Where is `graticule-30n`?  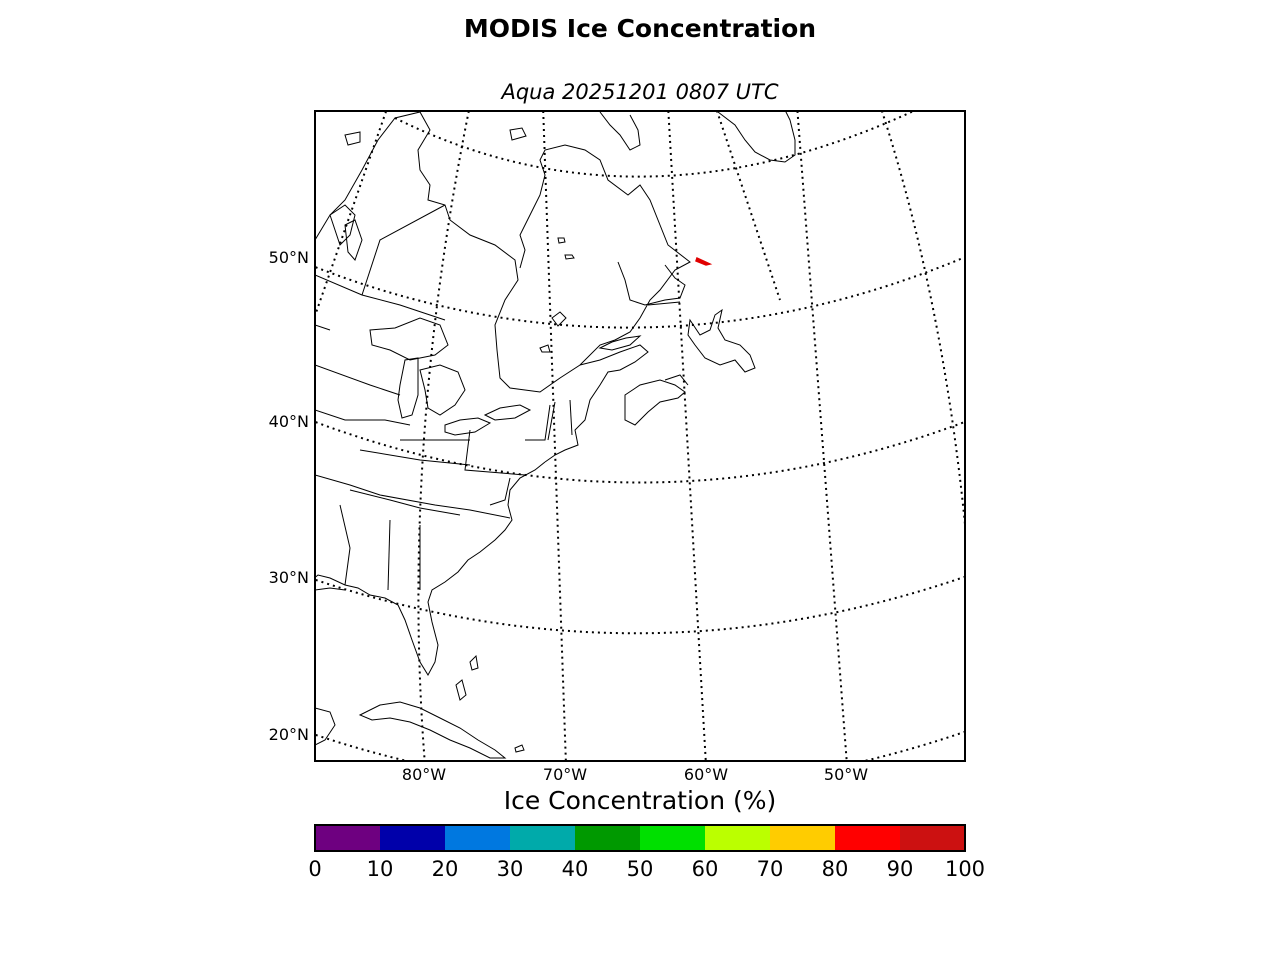 graticule-30n is located at coordinates (640, 605).